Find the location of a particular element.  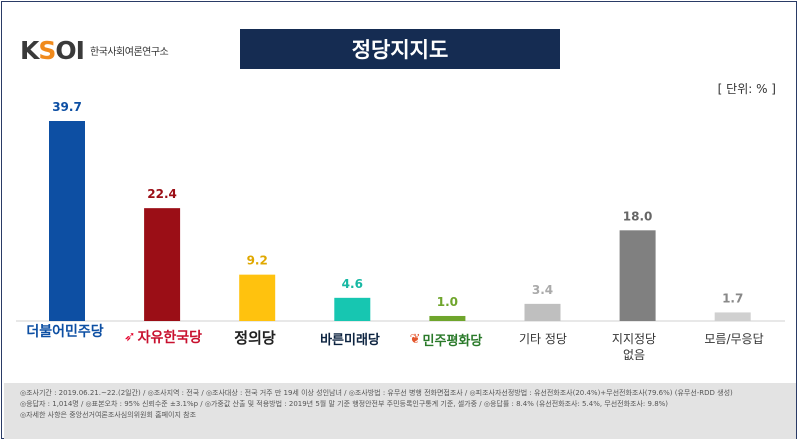

label-dont-know: 모름/무응답 is located at coordinates (734, 339).